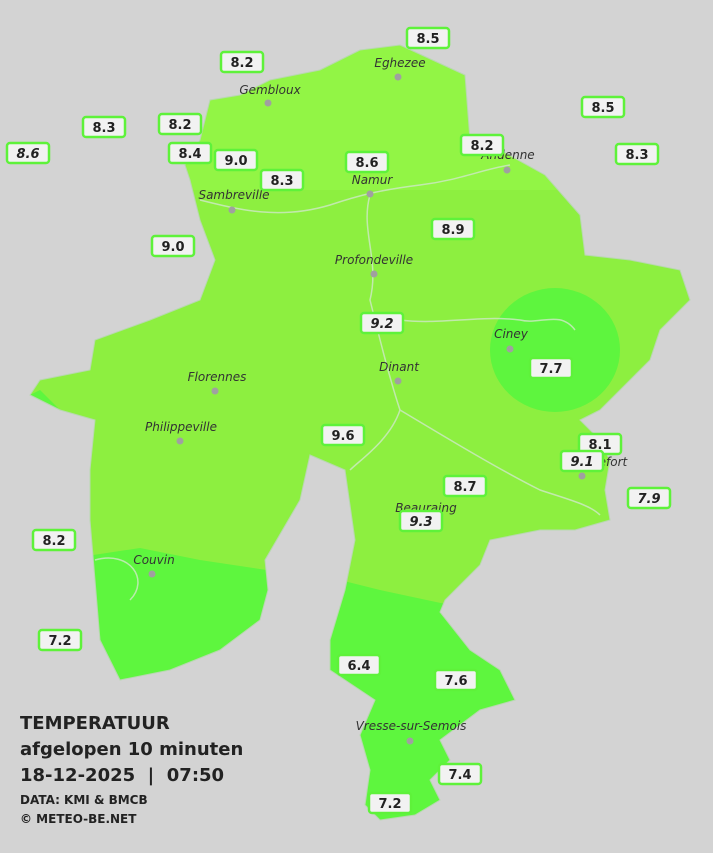  What do you see at coordinates (399, 367) in the screenshot?
I see `city-label: Dinant` at bounding box center [399, 367].